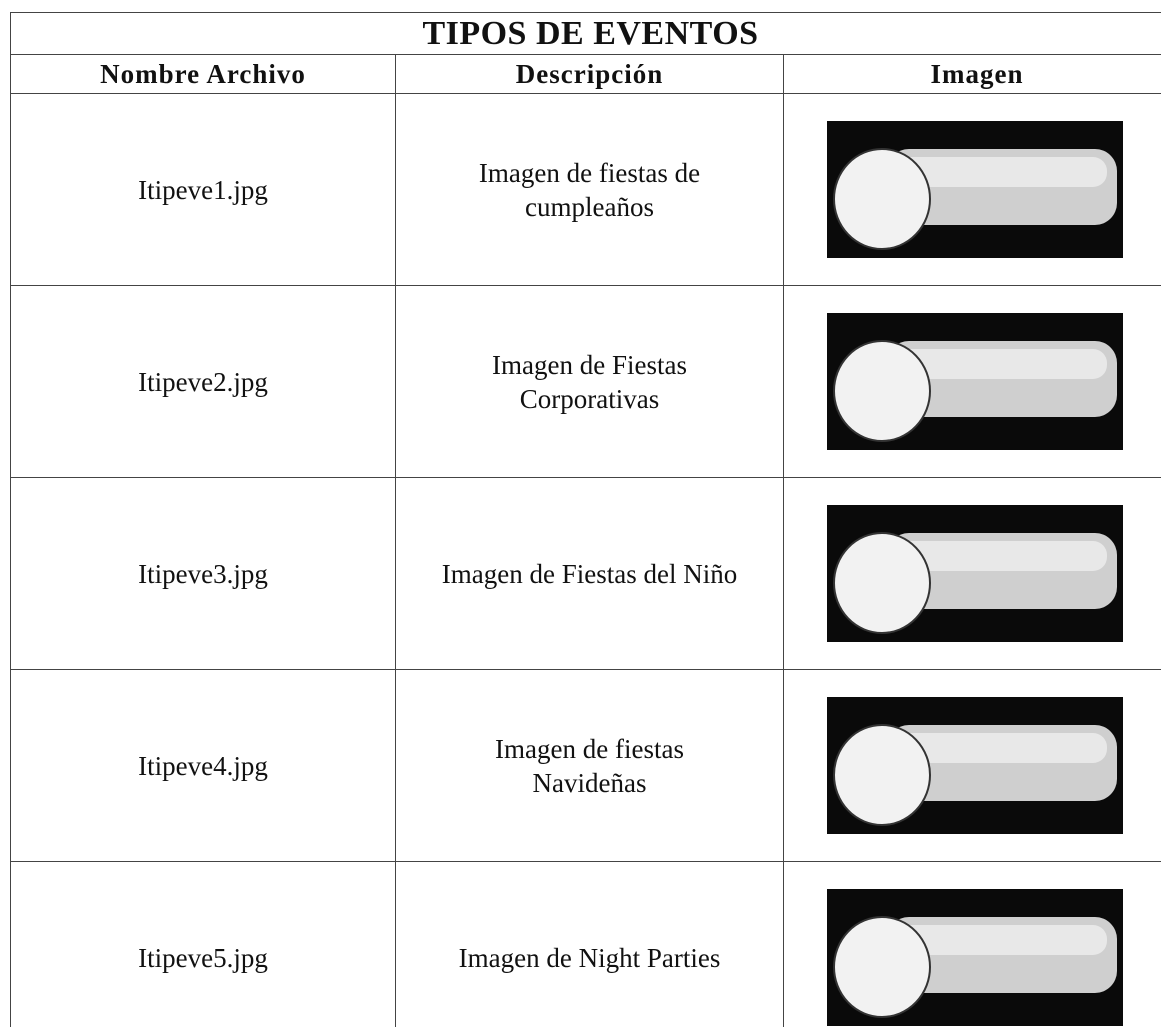 This screenshot has height=1027, width=1161. Describe the element at coordinates (203, 74) in the screenshot. I see `column-header: Nombre Archivo` at that location.